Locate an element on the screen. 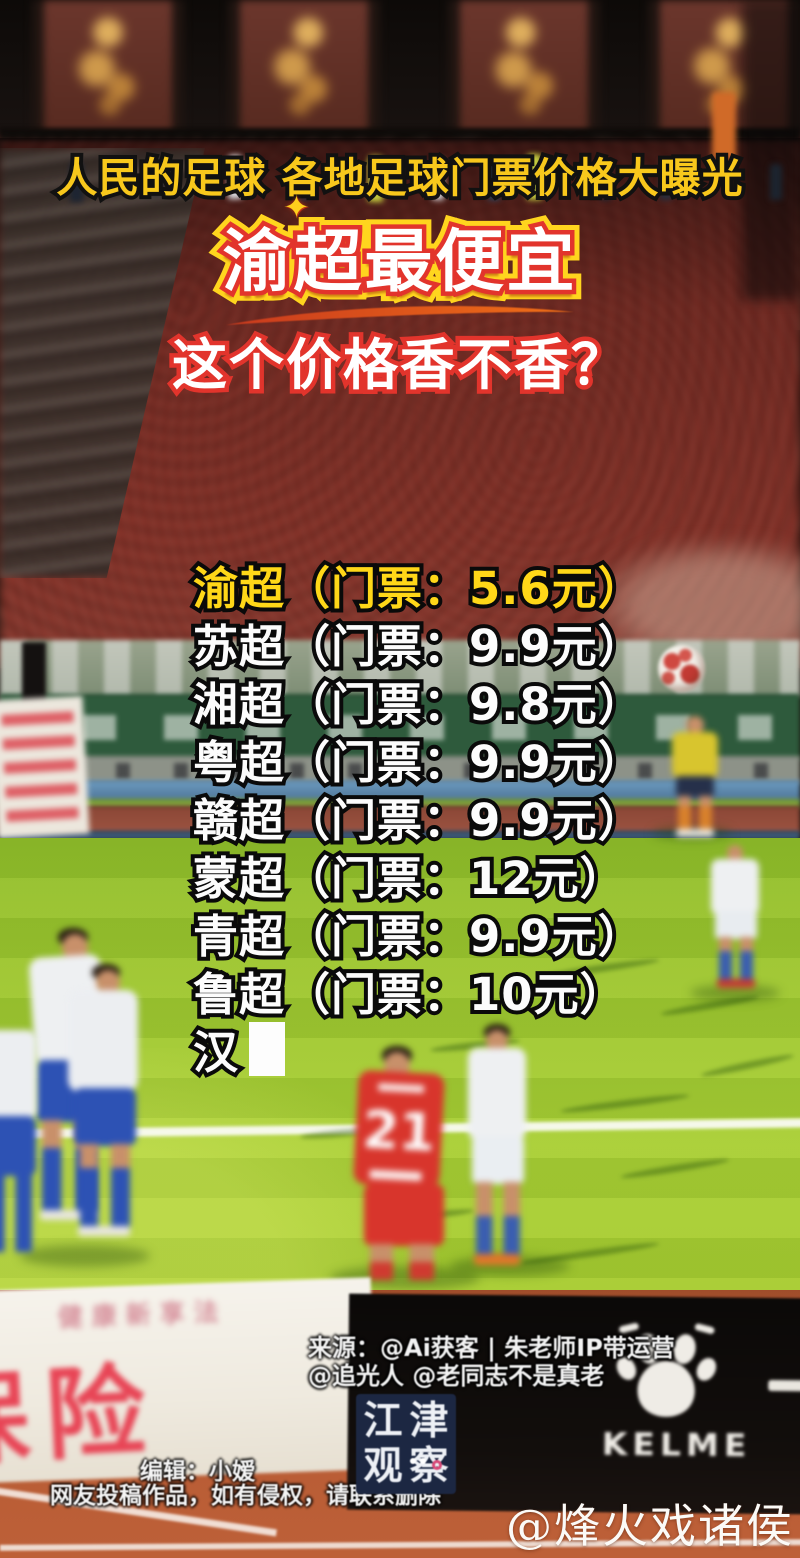 Image resolution: width=800 pixels, height=1558 pixels. badge-inner-outline: 渝超最便宜 is located at coordinates (398, 263).